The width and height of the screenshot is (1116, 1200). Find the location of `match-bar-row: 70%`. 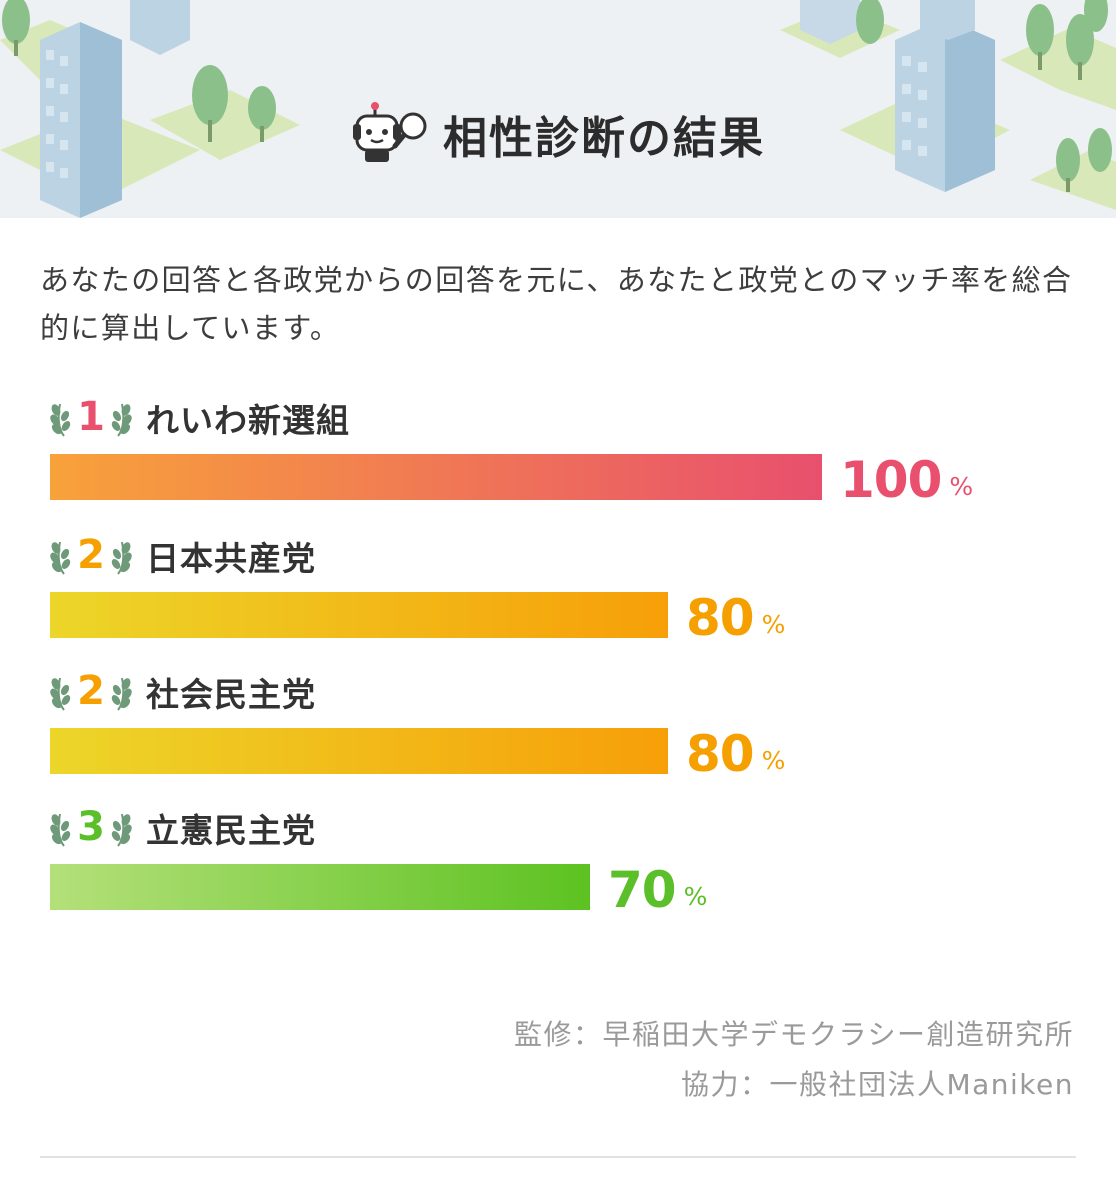

match-bar-row: 70% is located at coordinates (560, 890).